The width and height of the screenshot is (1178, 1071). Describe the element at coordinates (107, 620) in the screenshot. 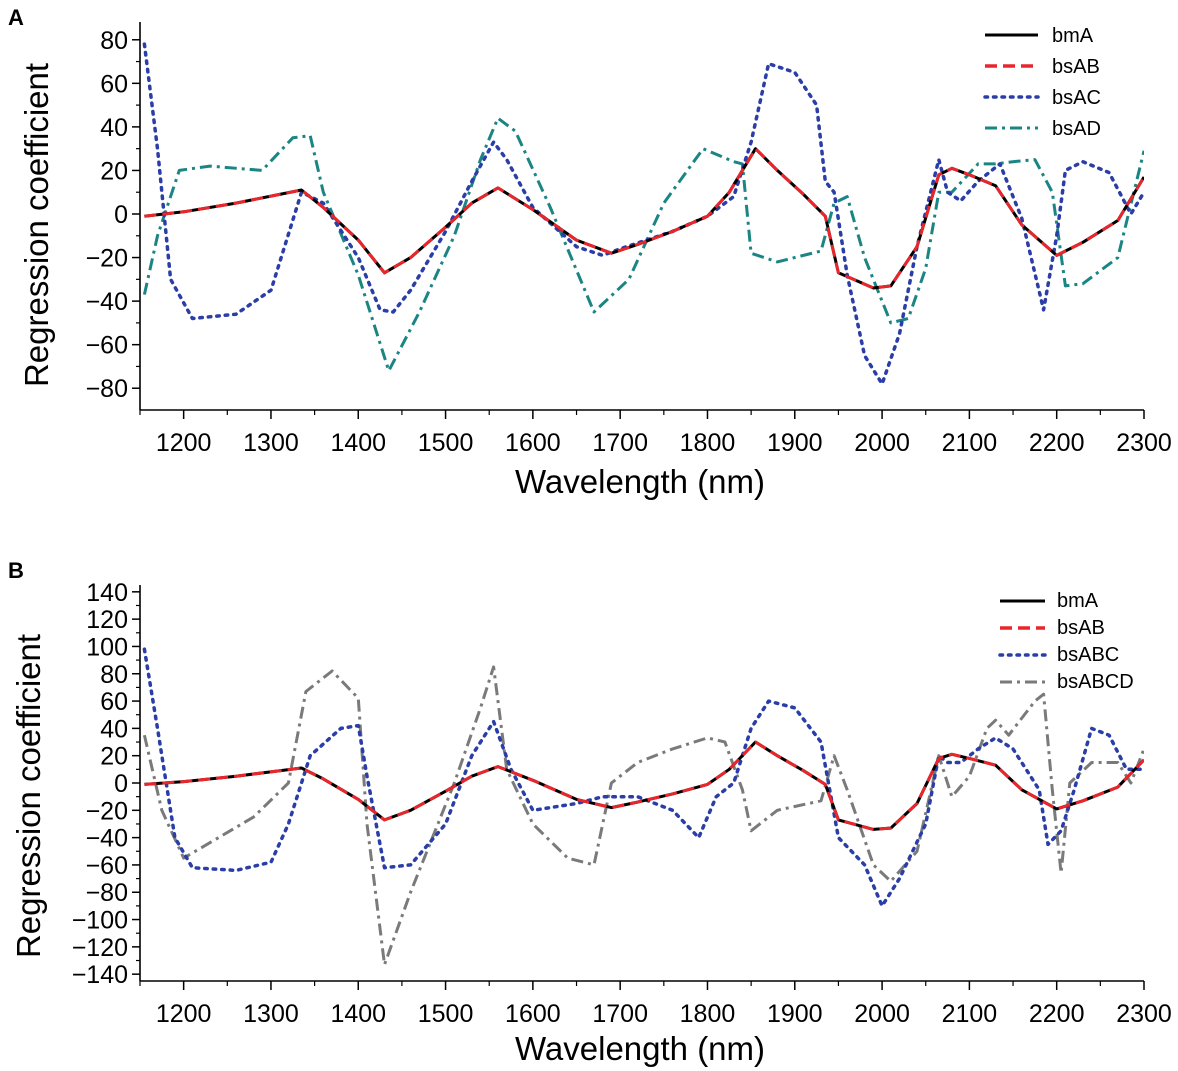

I see `y-tick-label: 120` at that location.